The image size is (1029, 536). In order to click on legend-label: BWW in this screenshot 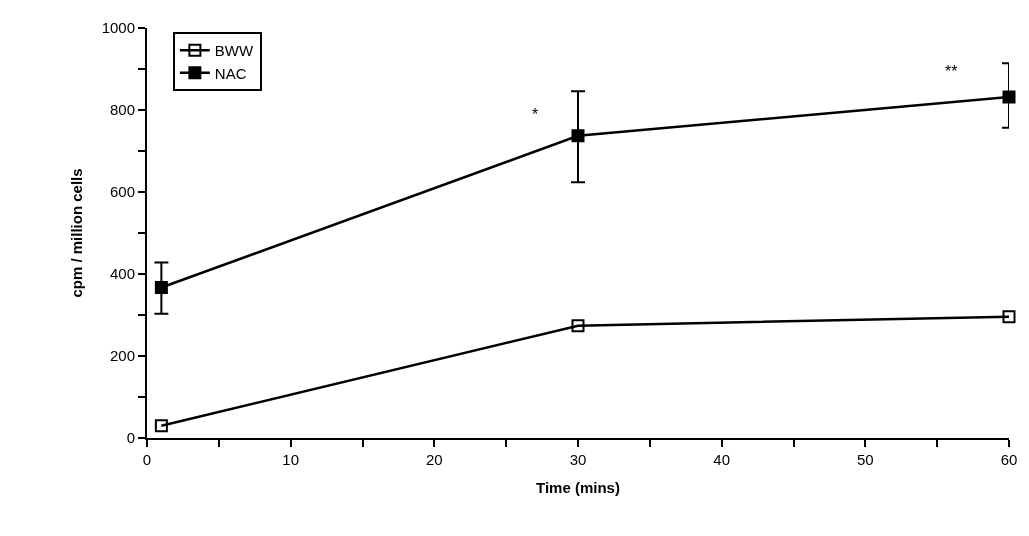, I will do `click(234, 51)`.